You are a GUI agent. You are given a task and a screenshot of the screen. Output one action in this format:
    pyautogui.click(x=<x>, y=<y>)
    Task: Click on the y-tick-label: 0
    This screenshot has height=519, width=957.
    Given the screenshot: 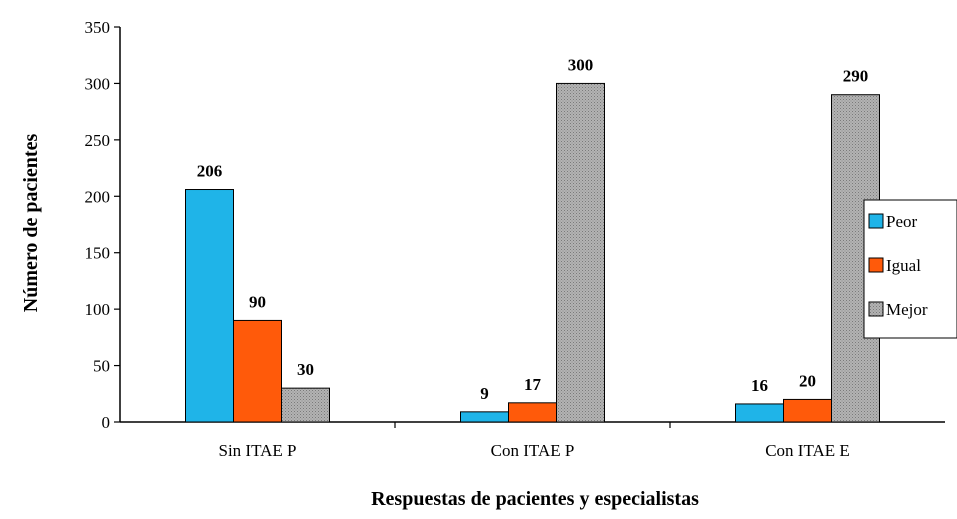 What is the action you would take?
    pyautogui.click(x=106, y=422)
    